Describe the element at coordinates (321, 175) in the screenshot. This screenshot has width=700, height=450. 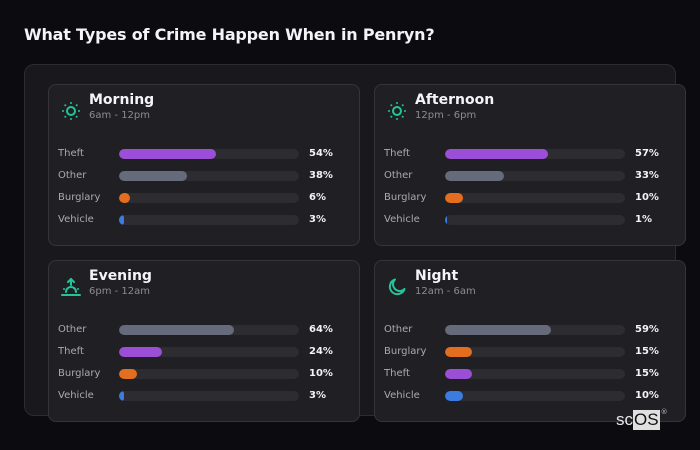
I see `bar-value: 38%` at that location.